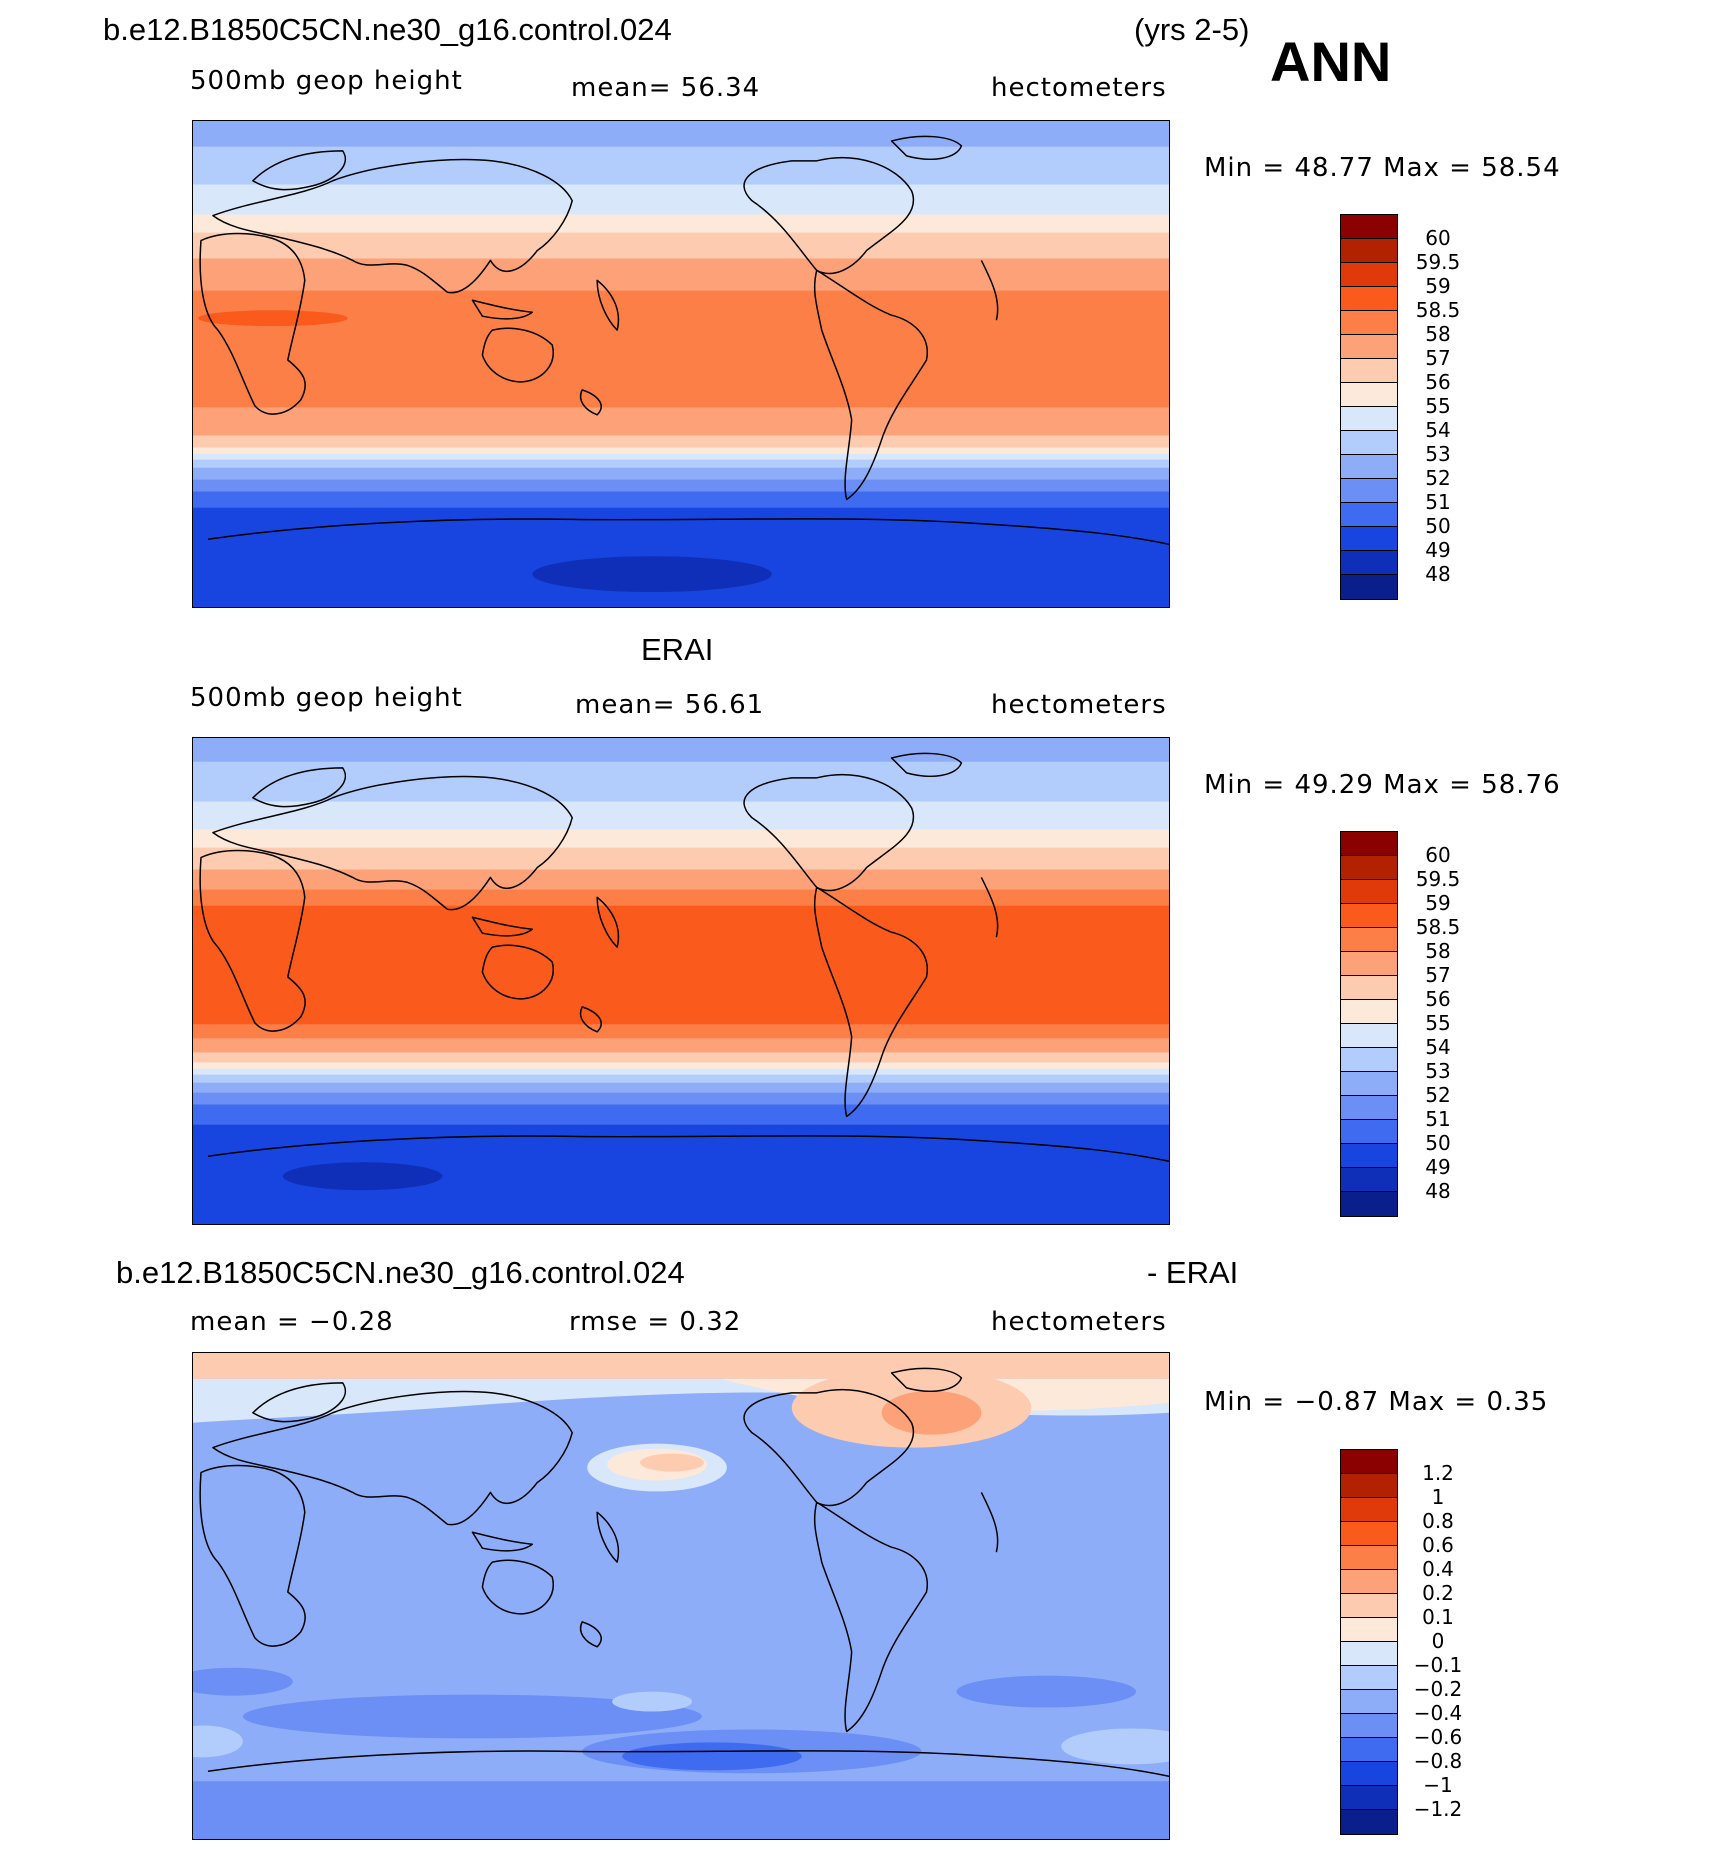 The height and width of the screenshot is (1869, 1710). Describe the element at coordinates (1382, 785) in the screenshot. I see `panel2-minmax: Min = 49.29 Max = 58.76` at that location.